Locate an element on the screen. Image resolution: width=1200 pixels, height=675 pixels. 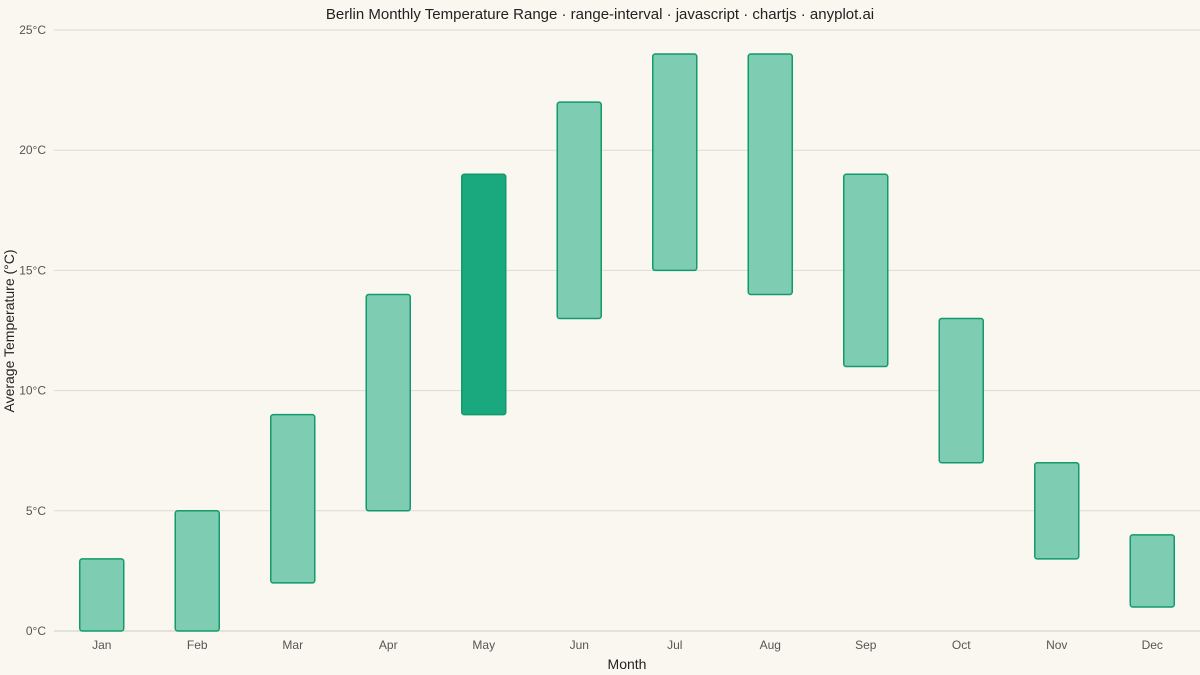
x-tick-label: Feb is located at coordinates (197, 645).